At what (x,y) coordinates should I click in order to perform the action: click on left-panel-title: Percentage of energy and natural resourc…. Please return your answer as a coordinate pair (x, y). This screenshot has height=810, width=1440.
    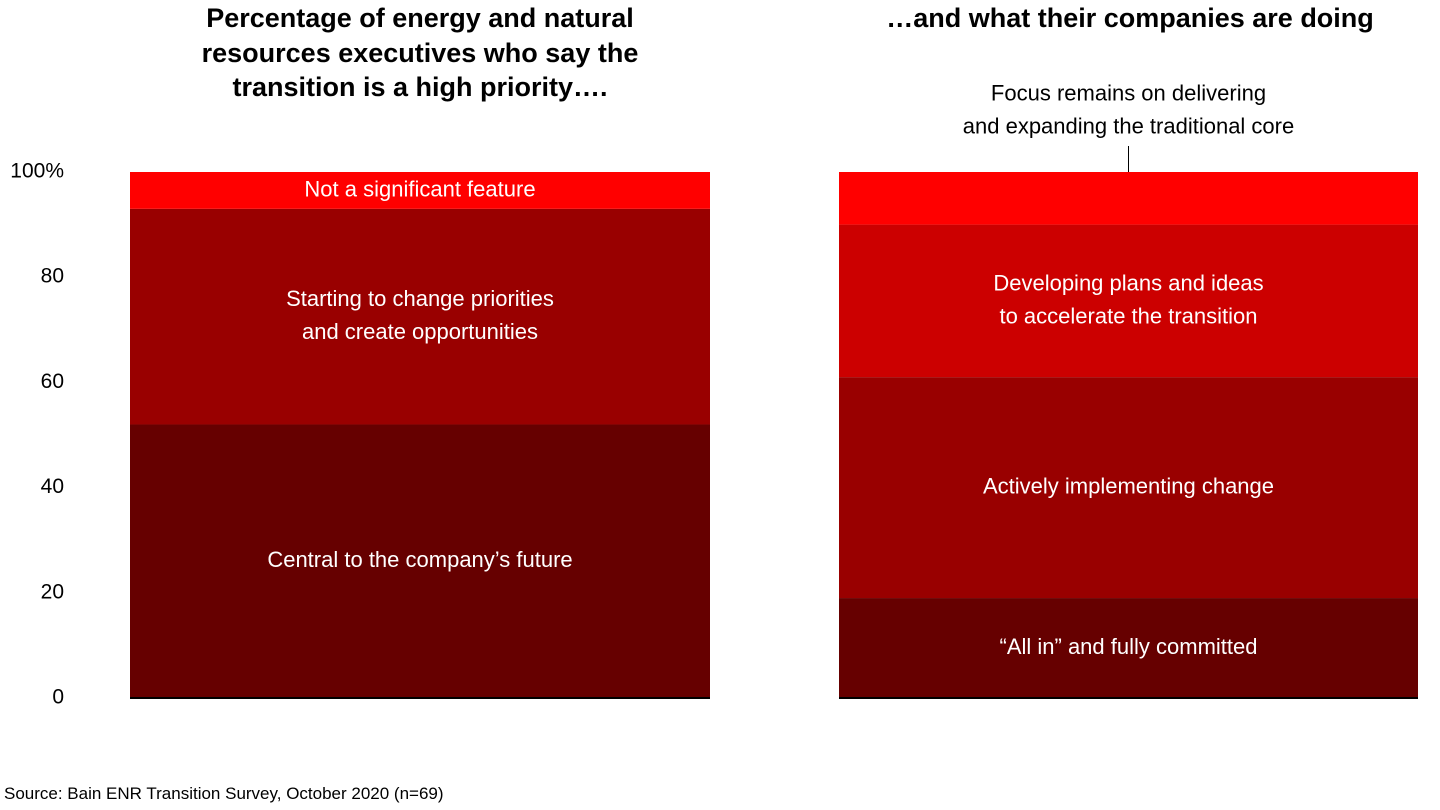
    Looking at the image, I should click on (420, 52).